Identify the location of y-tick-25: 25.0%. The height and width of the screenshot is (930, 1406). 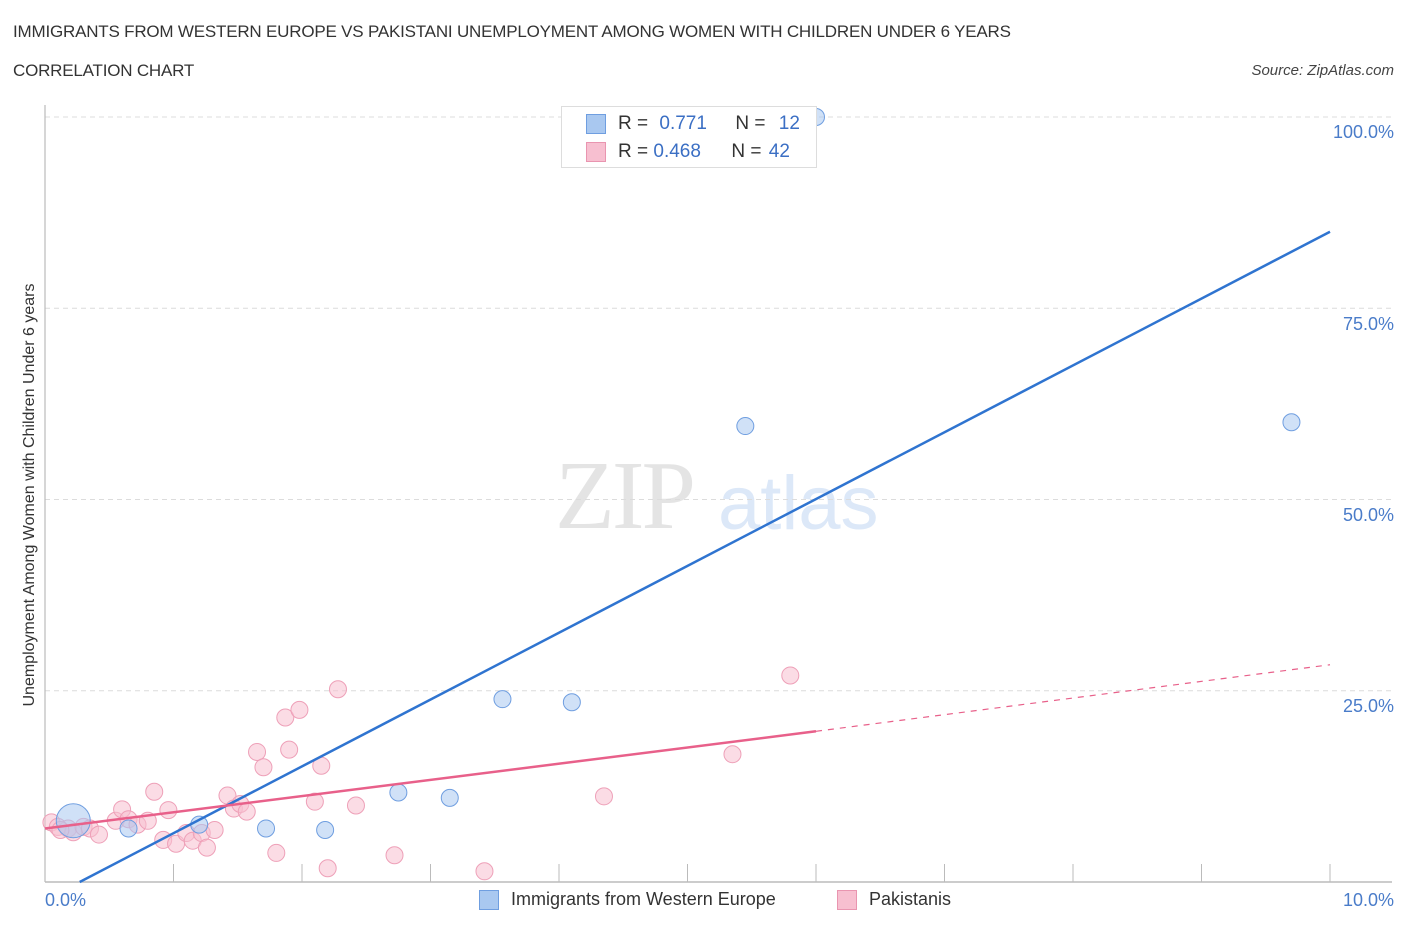
(1368, 706).